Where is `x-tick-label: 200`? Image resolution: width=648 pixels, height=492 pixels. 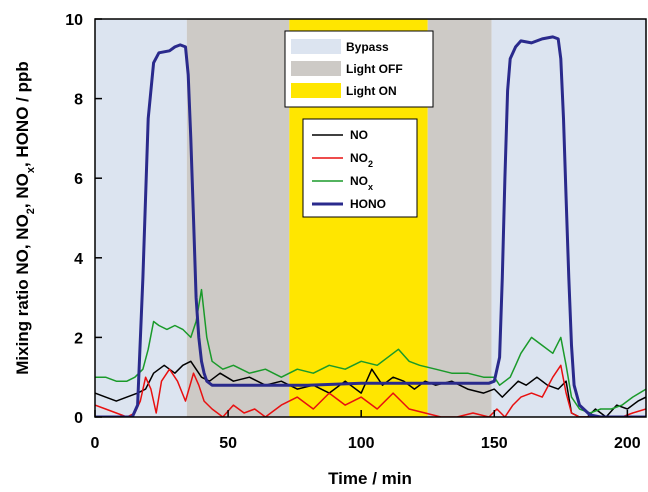
x-tick-label: 200 is located at coordinates (627, 443).